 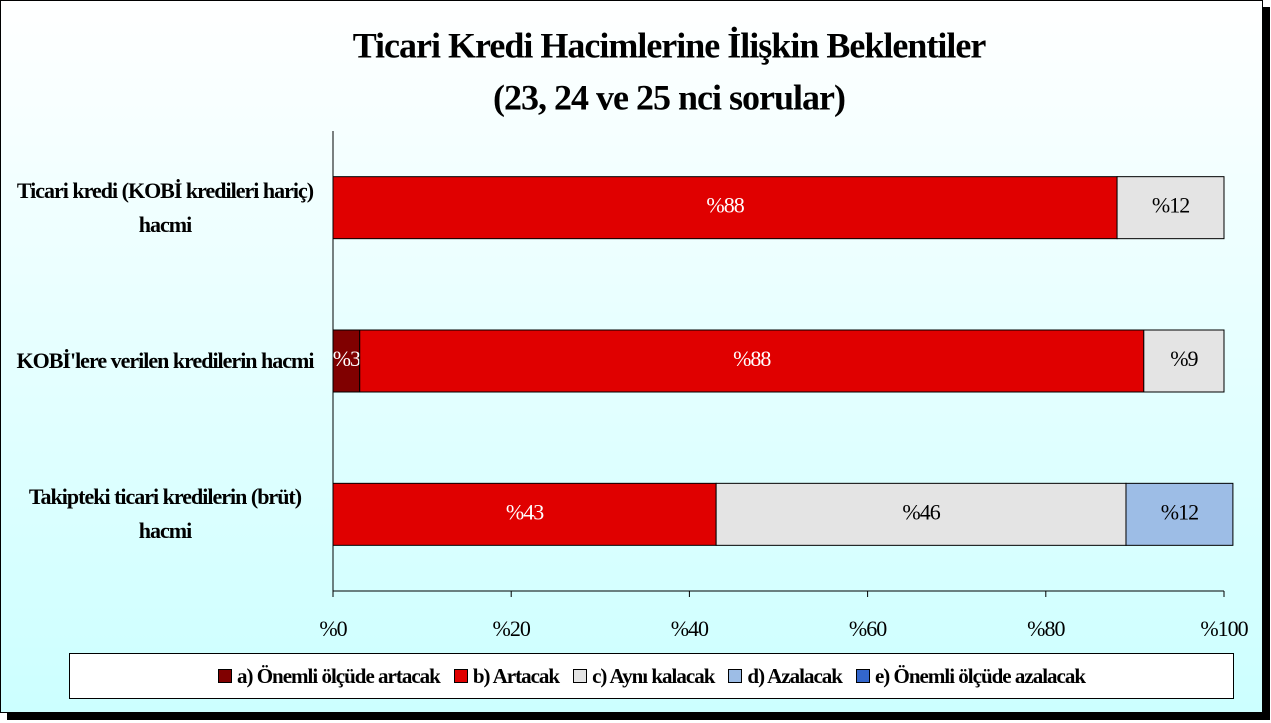 I want to click on value-label: %3, so click(x=347, y=358).